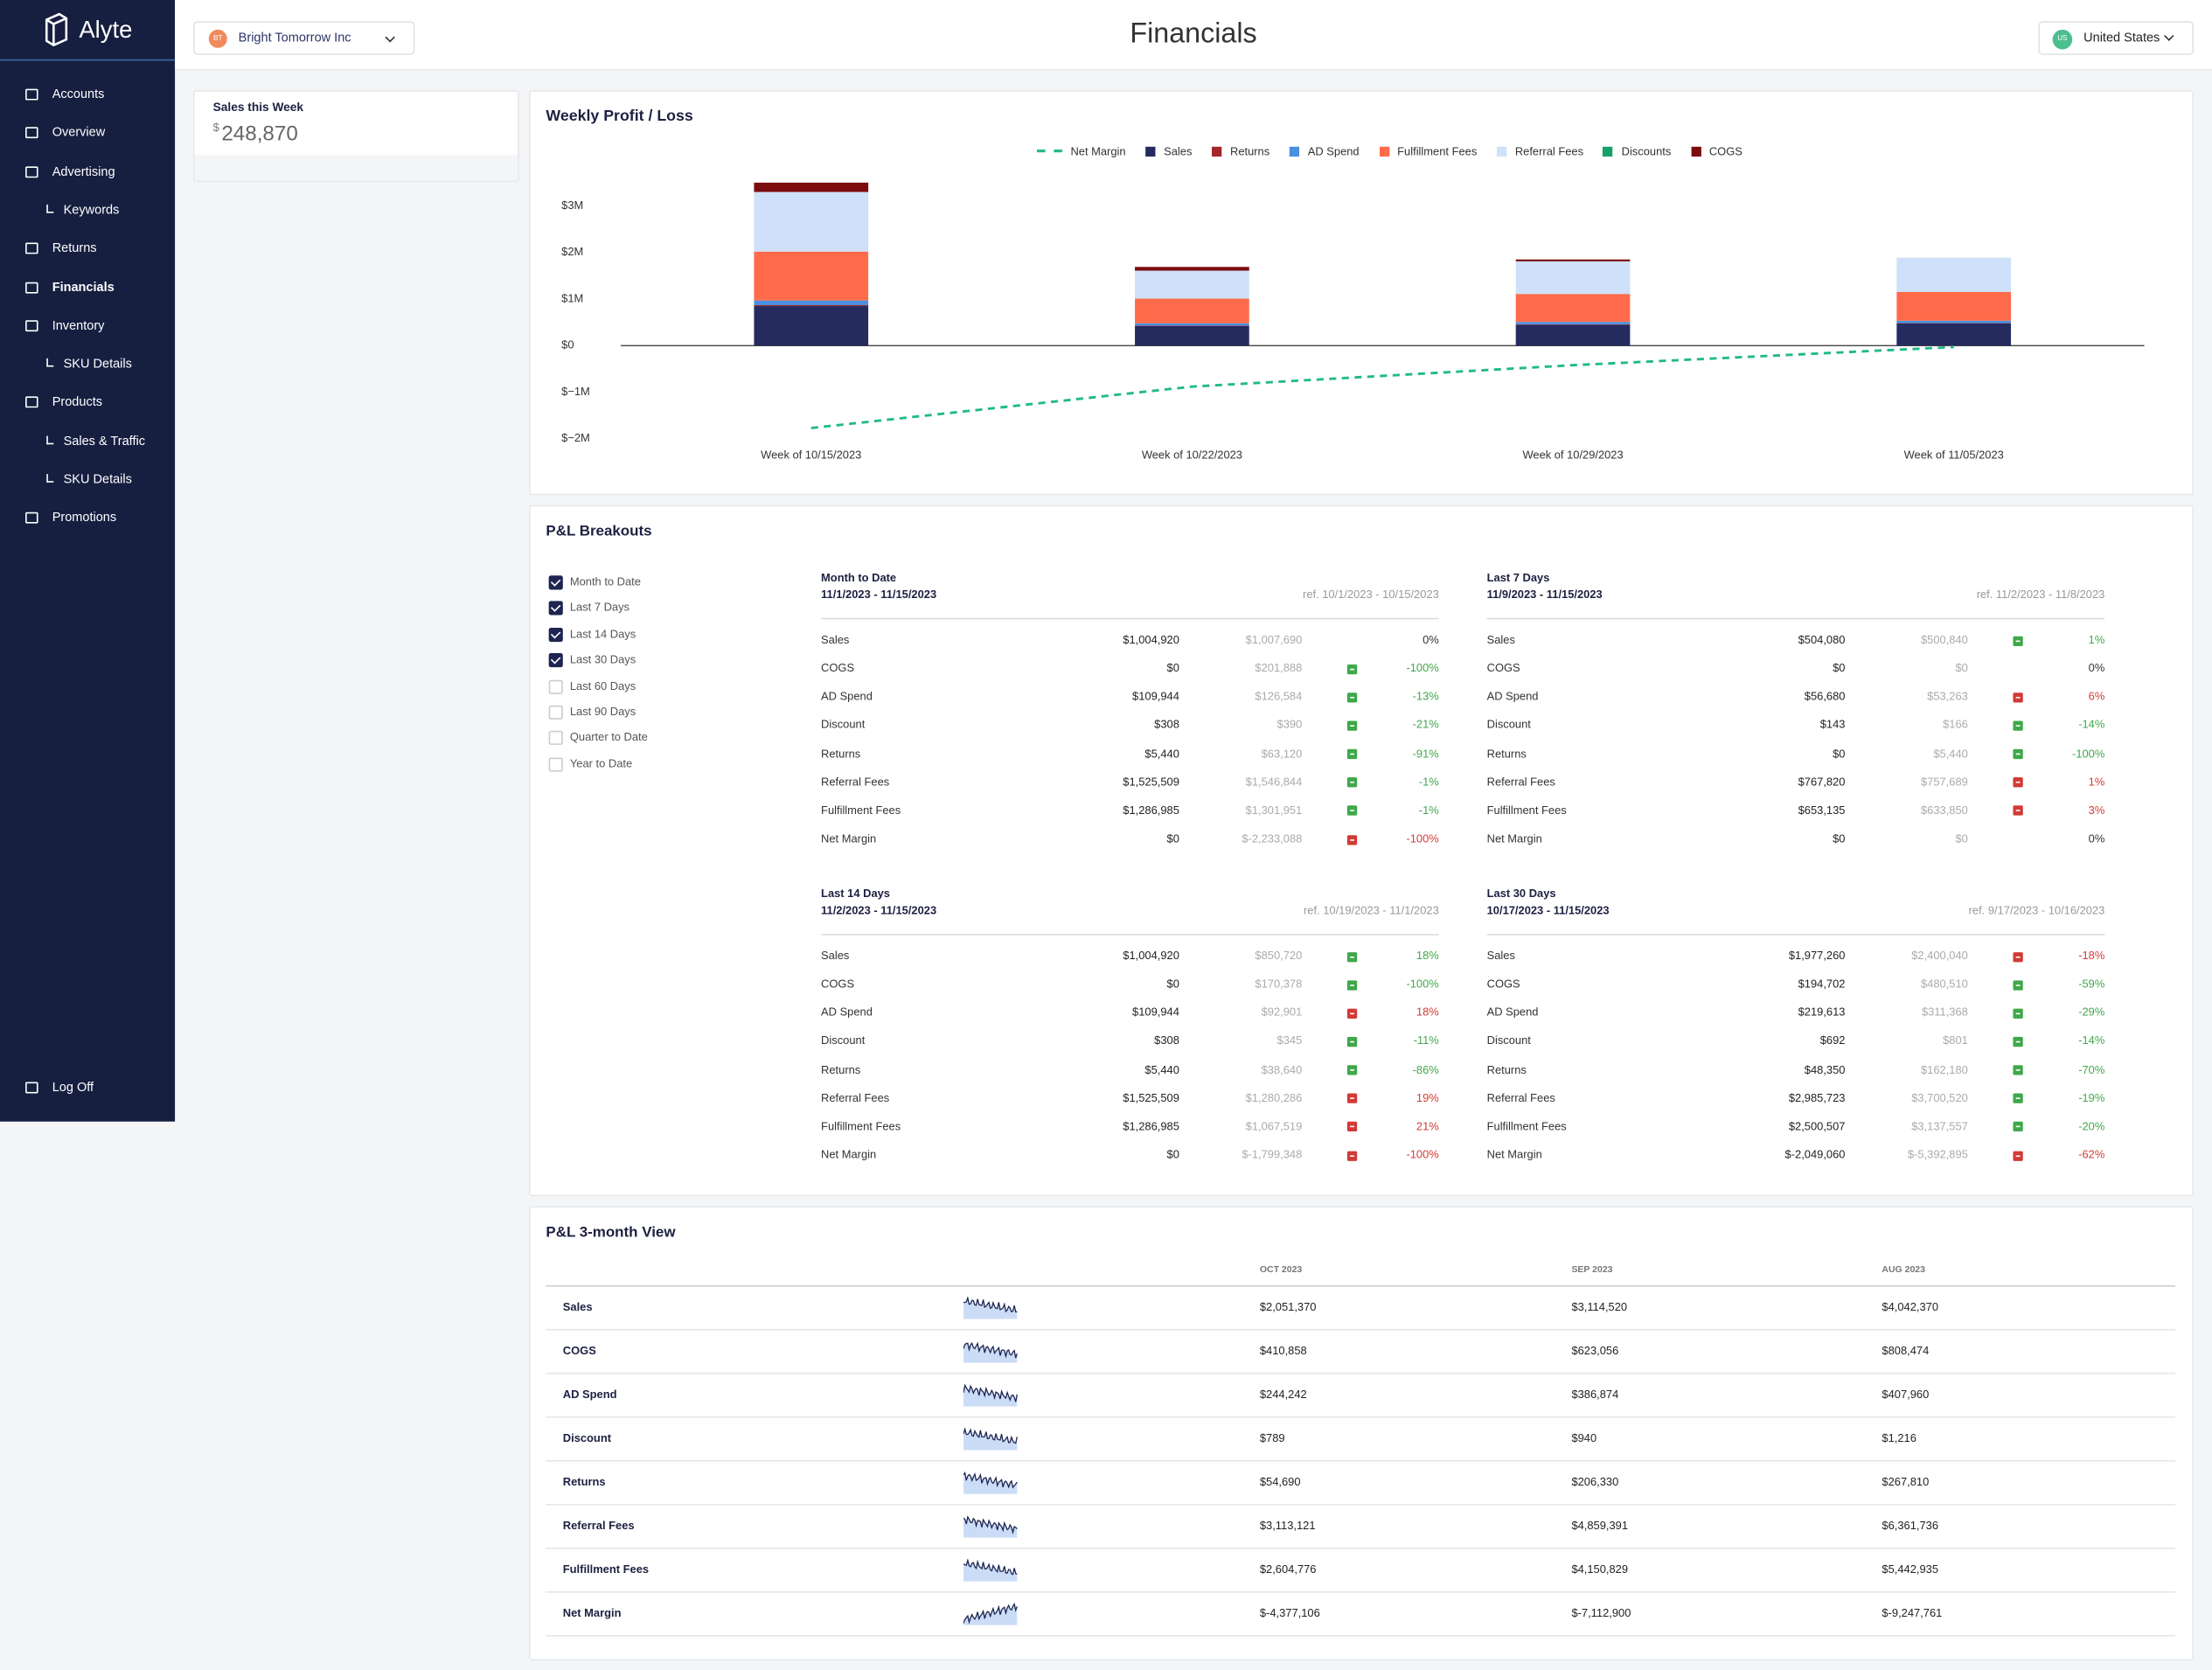  I want to click on row-label: Returns, so click(584, 1482).